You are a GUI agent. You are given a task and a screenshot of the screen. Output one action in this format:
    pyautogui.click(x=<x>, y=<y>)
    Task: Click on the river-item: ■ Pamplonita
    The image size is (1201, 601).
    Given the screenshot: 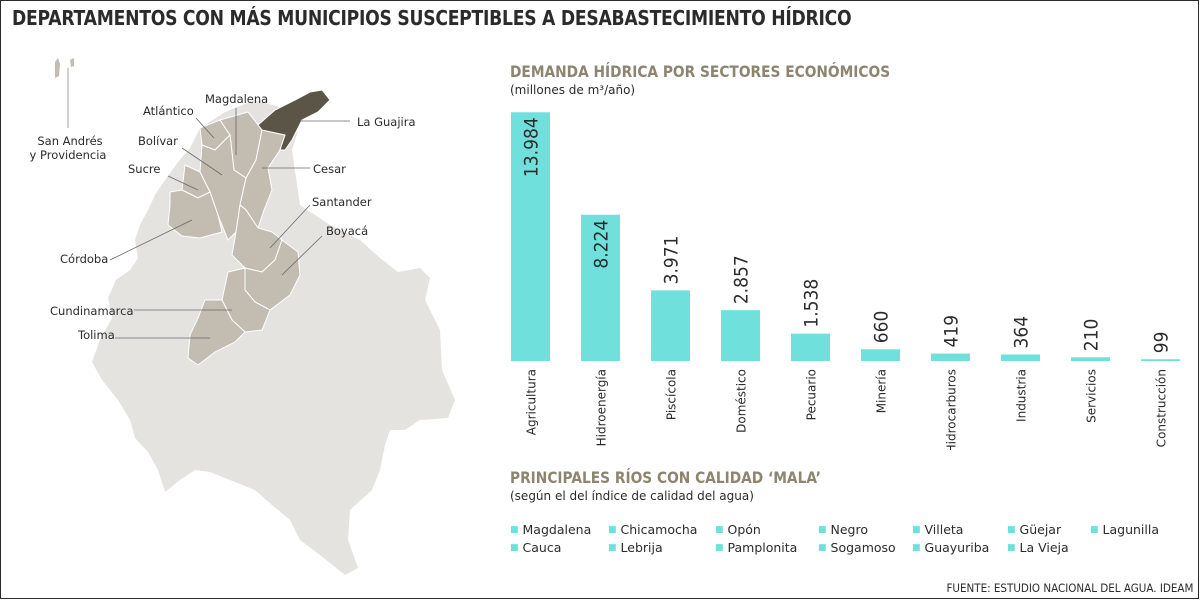 What is the action you would take?
    pyautogui.click(x=756, y=547)
    